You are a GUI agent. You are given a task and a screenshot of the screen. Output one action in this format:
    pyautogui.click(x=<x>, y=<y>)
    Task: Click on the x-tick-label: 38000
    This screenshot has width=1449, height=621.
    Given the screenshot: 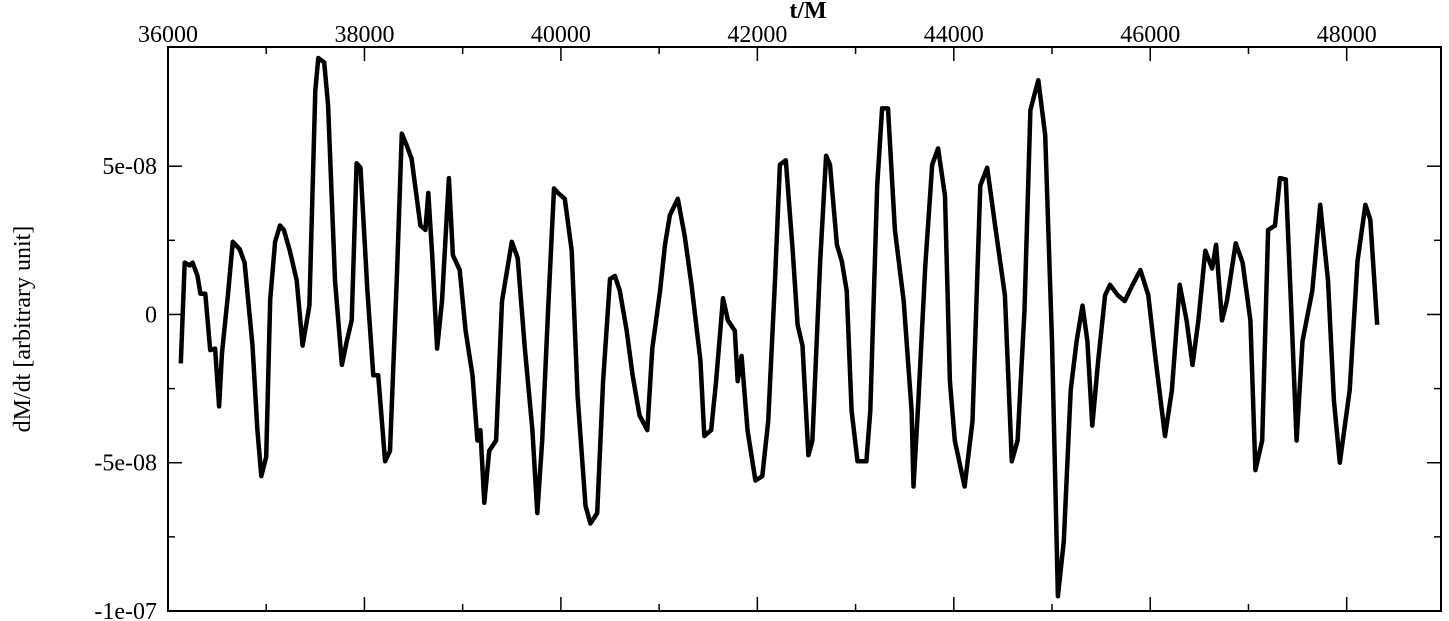 What is the action you would take?
    pyautogui.click(x=364, y=35)
    